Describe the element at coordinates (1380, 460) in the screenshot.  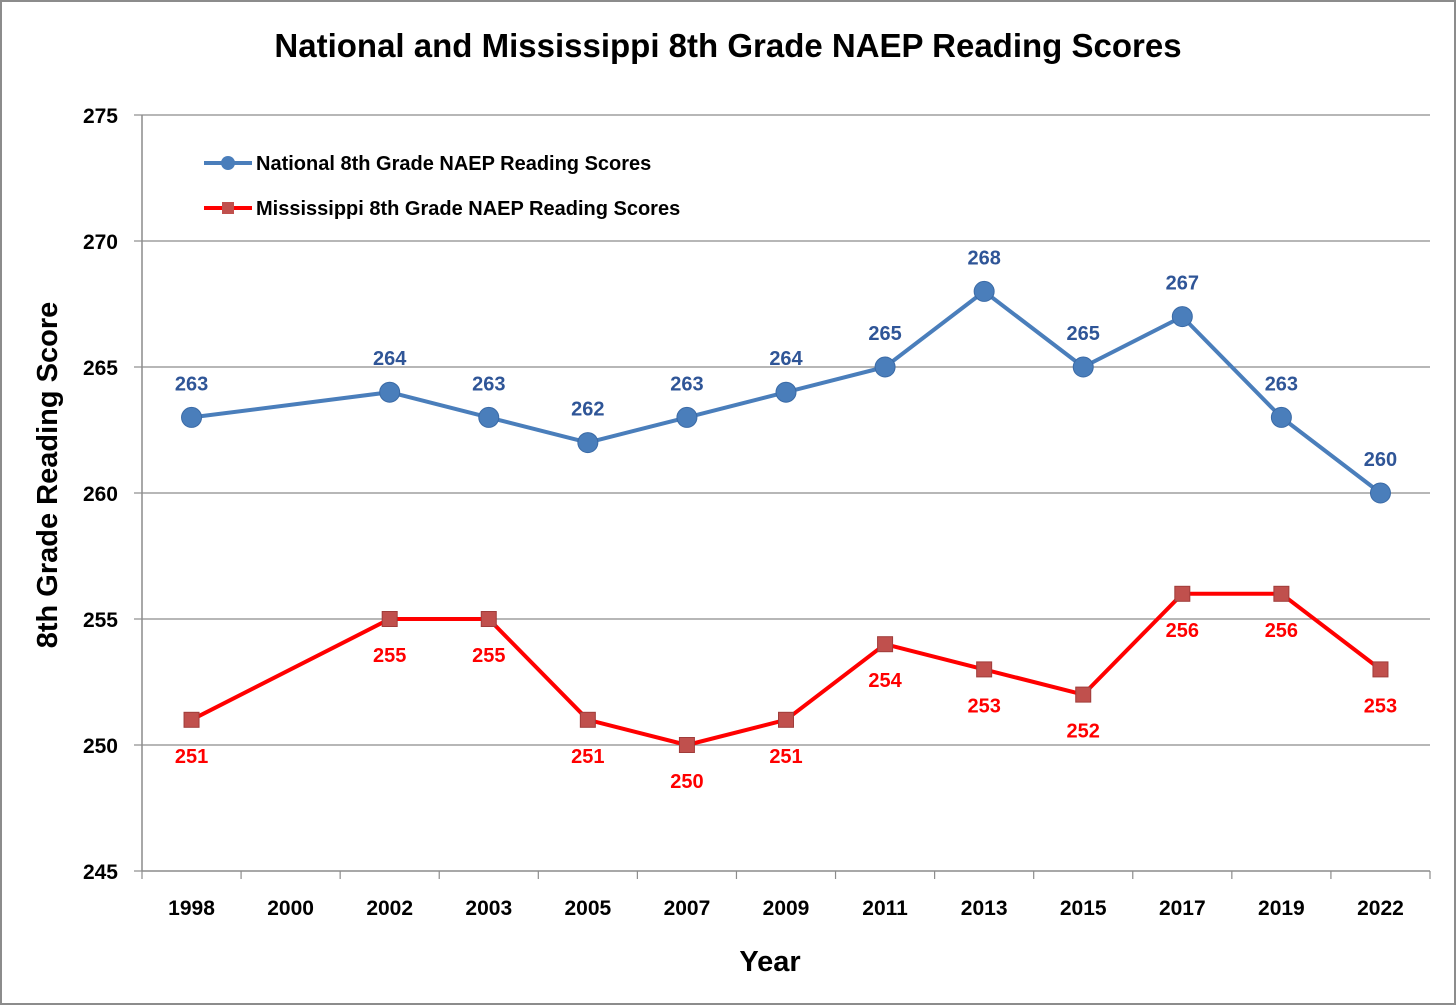
I see `national-data-label: 260` at that location.